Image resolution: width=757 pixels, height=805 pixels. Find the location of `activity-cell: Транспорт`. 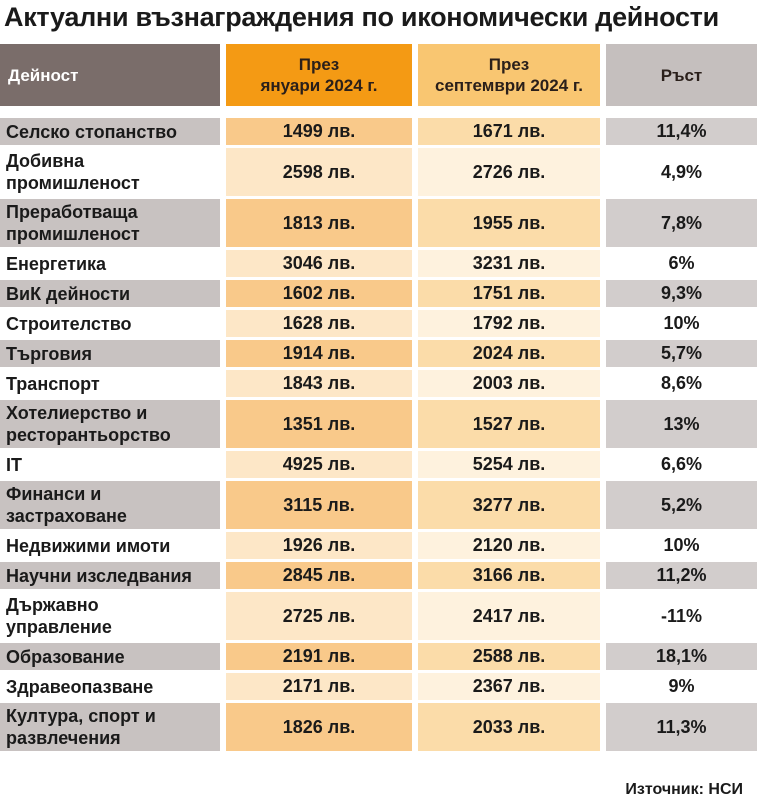

activity-cell: Транспорт is located at coordinates (110, 383).